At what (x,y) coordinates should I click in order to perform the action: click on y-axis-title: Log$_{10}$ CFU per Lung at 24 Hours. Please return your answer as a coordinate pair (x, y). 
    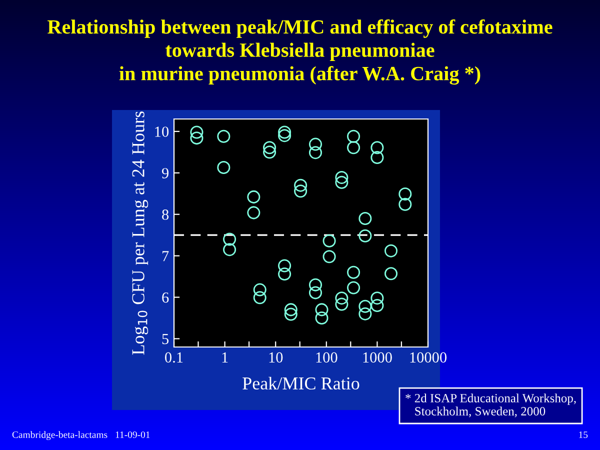
    Looking at the image, I should click on (140, 233).